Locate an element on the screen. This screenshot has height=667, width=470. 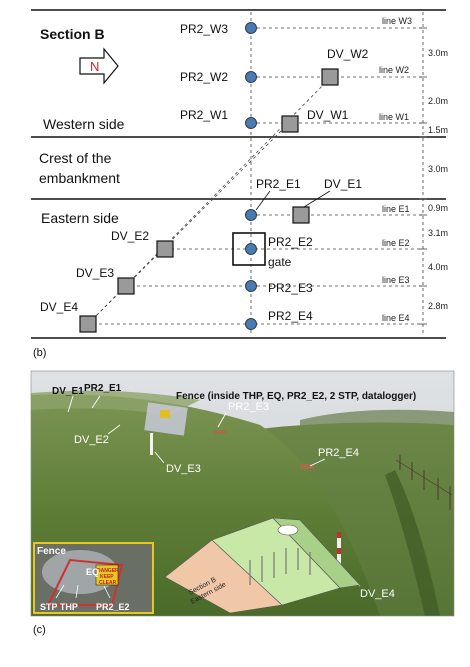
north-arrow-icon: N is located at coordinates (99, 66).